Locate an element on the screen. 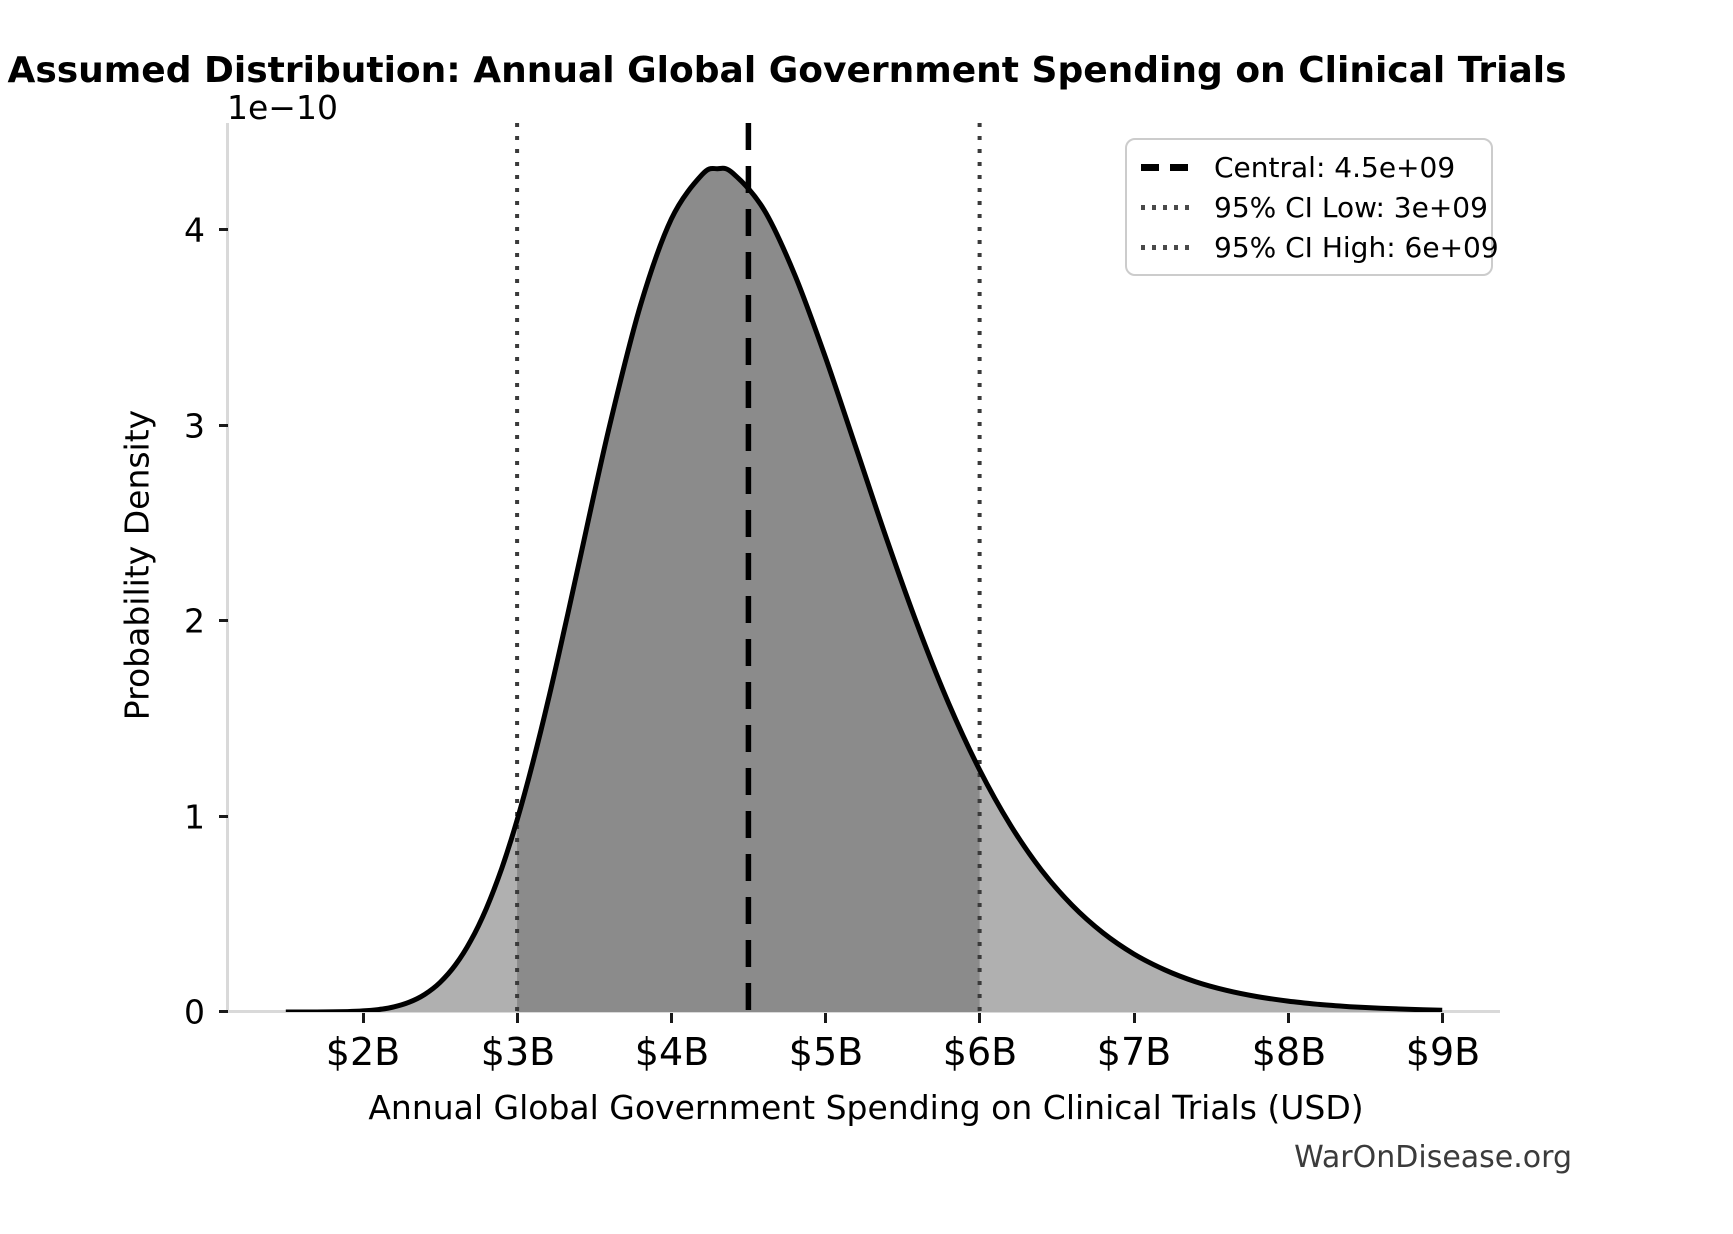  ci-high-dotted-line-sample is located at coordinates (1165, 247).